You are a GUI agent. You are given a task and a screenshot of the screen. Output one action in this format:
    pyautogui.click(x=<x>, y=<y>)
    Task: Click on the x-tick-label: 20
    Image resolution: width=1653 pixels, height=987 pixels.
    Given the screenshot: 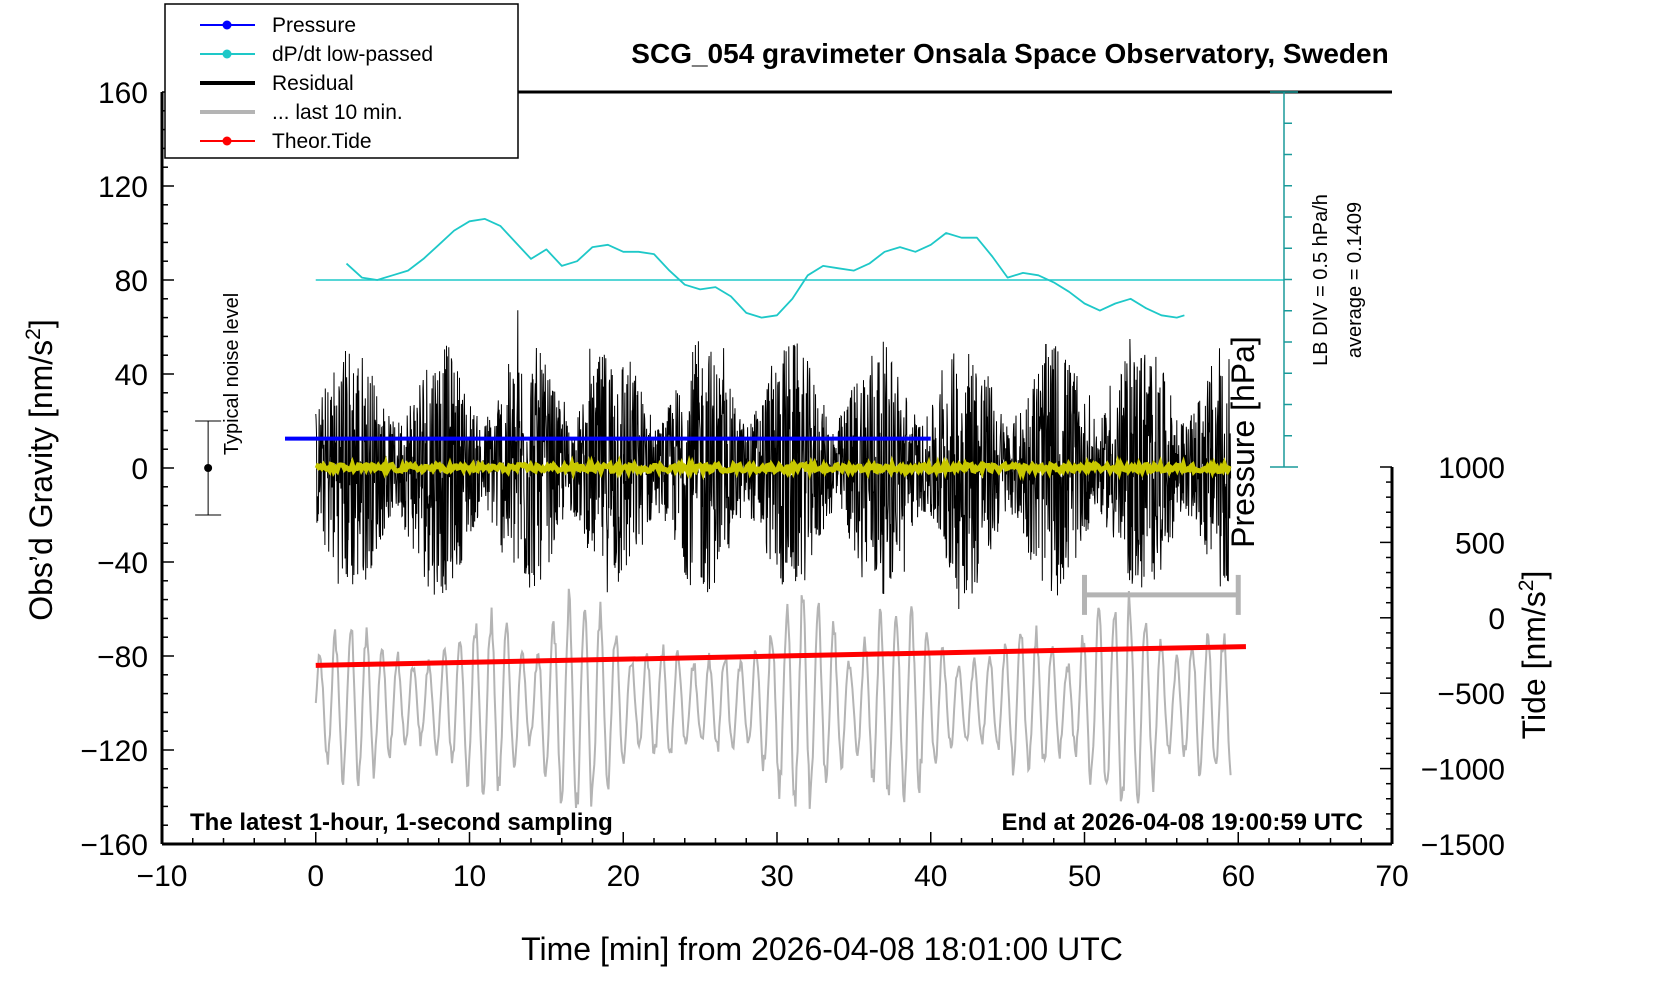 What is the action you would take?
    pyautogui.click(x=623, y=876)
    